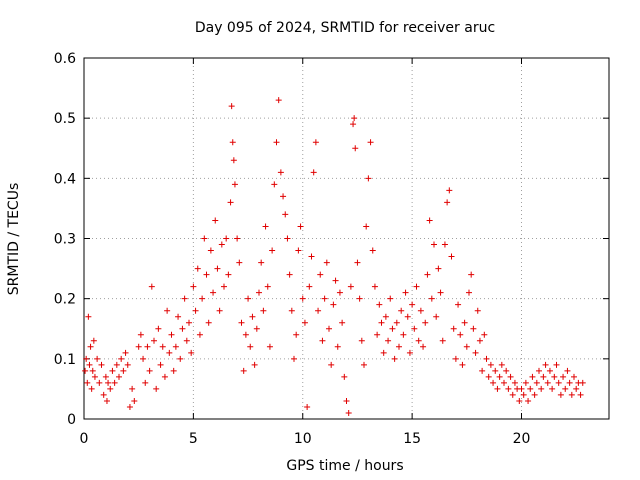 This screenshot has width=640, height=480. I want to click on y-tick-label: 0.2, so click(65, 300).